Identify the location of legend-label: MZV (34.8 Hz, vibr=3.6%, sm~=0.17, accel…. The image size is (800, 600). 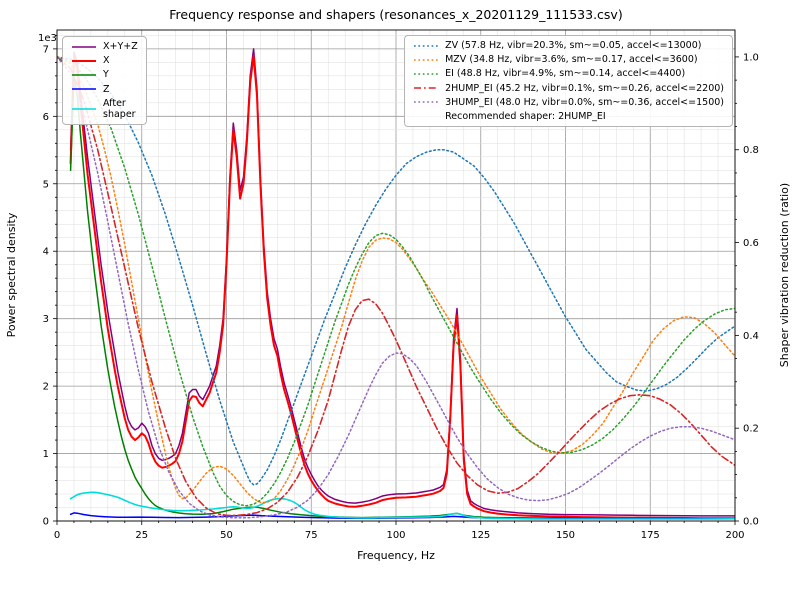
(571, 60).